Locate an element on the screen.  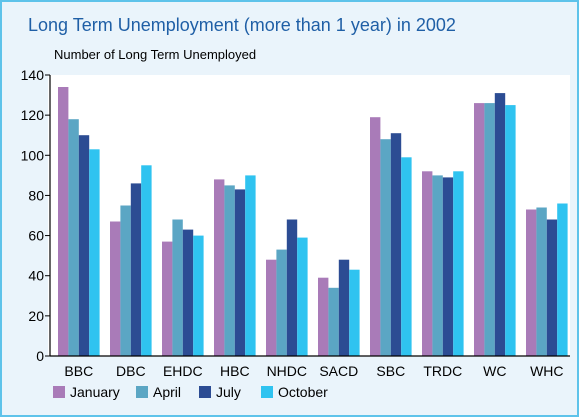
bar-nhdc-april is located at coordinates (281, 302).